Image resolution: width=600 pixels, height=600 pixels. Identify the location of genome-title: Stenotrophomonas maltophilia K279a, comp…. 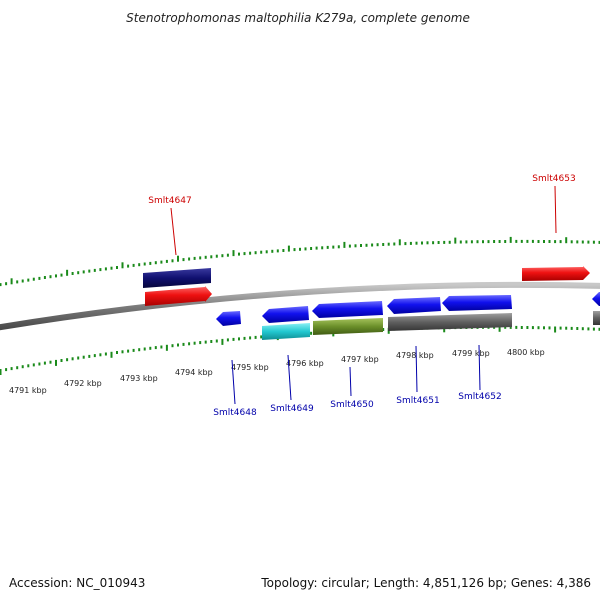
(298, 18).